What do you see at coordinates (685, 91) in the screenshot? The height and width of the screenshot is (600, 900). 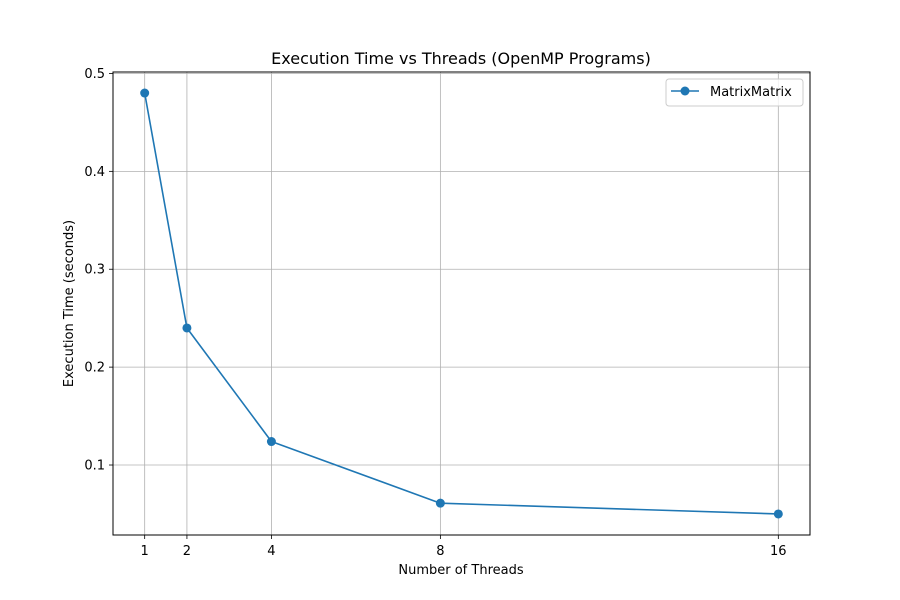 I see `legend-marker-swatch` at bounding box center [685, 91].